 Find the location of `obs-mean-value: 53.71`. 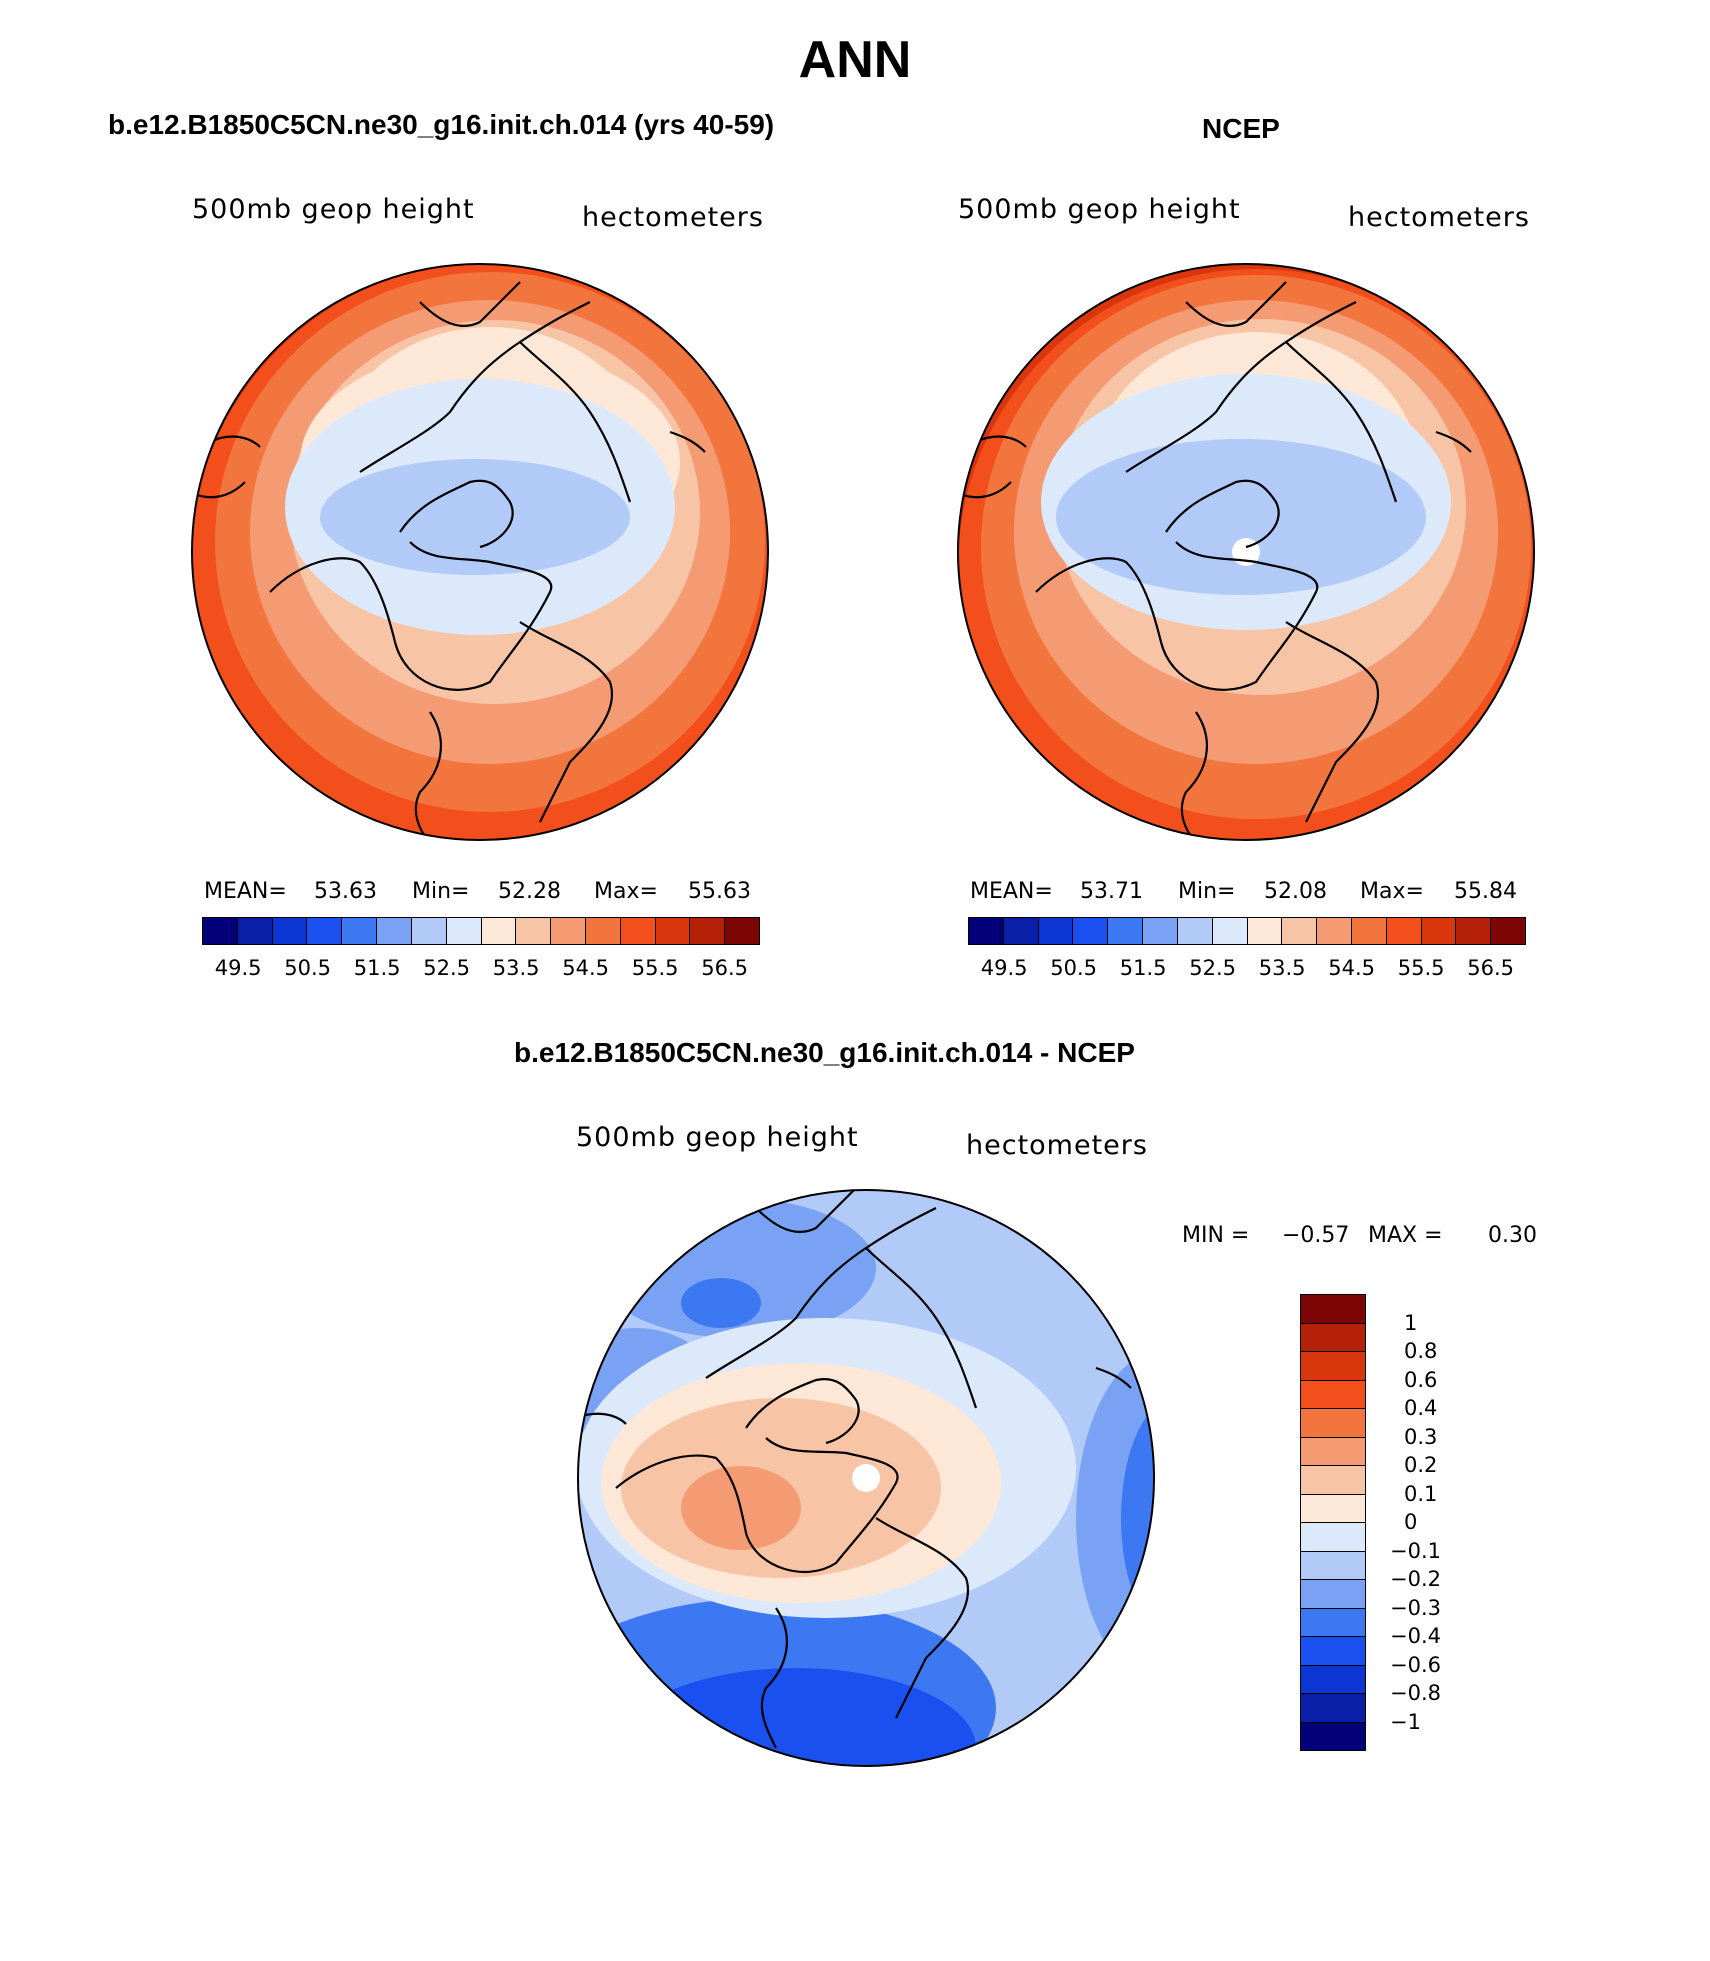

obs-mean-value: 53.71 is located at coordinates (1111, 891).